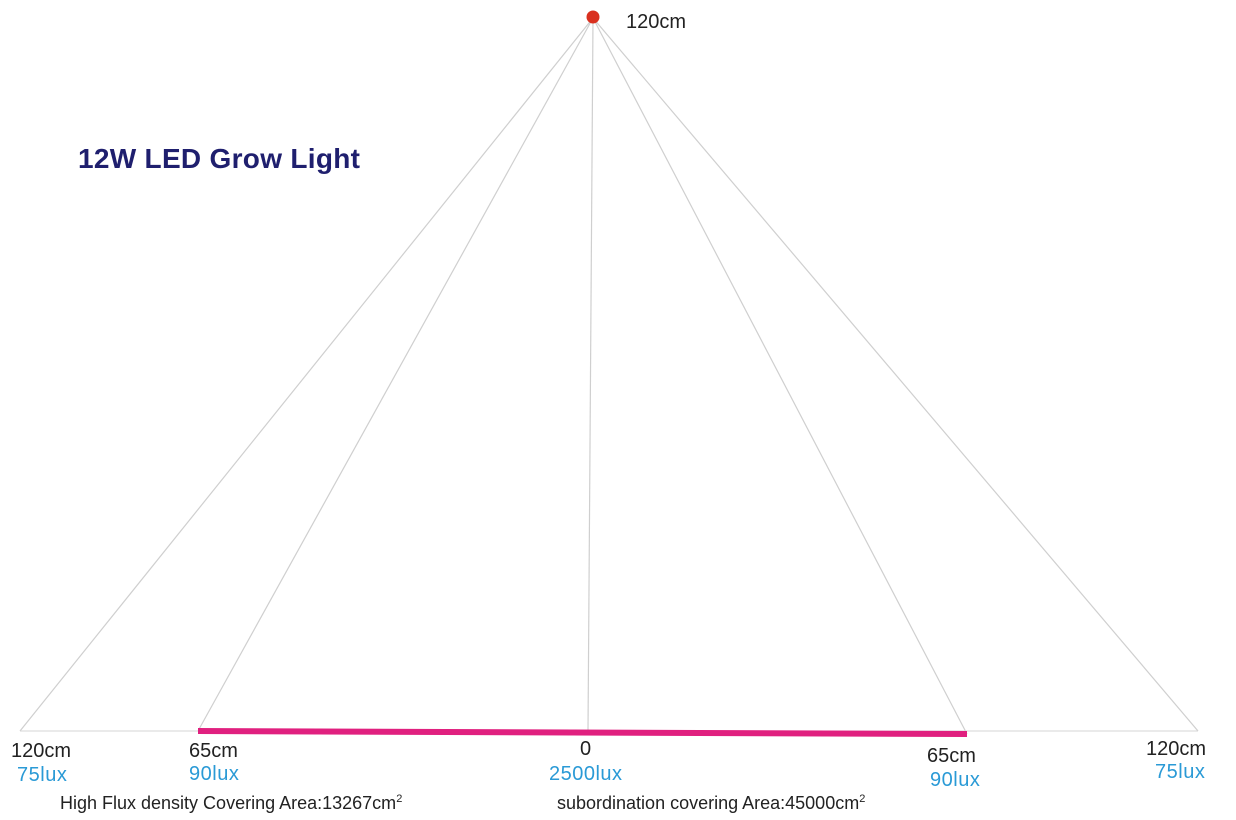  What do you see at coordinates (586, 749) in the screenshot?
I see `center-distance: 0` at bounding box center [586, 749].